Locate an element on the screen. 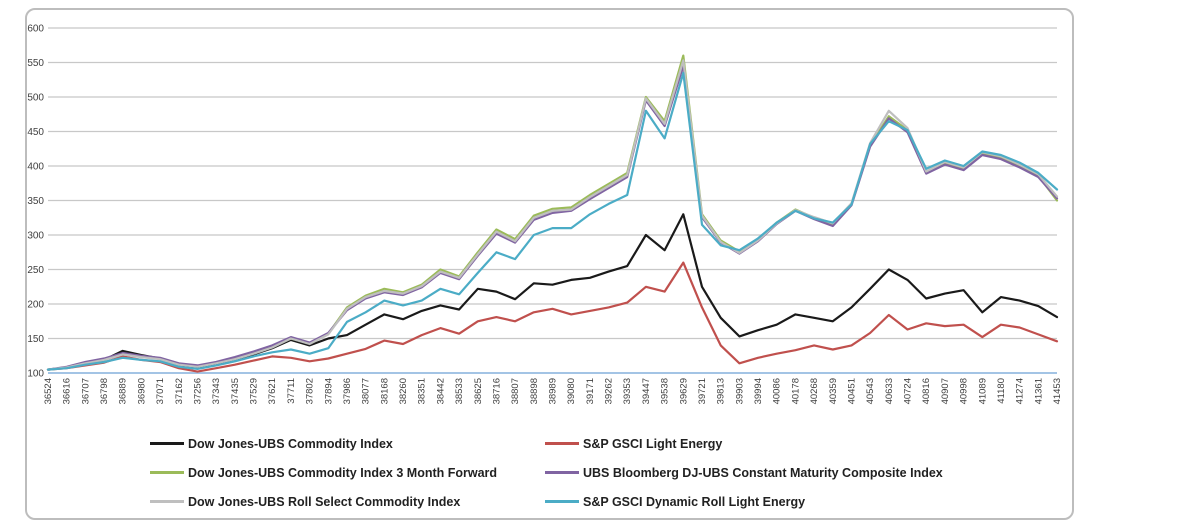 Image resolution: width=1200 pixels, height=520 pixels. y-tick-label: 400 is located at coordinates (35, 167).